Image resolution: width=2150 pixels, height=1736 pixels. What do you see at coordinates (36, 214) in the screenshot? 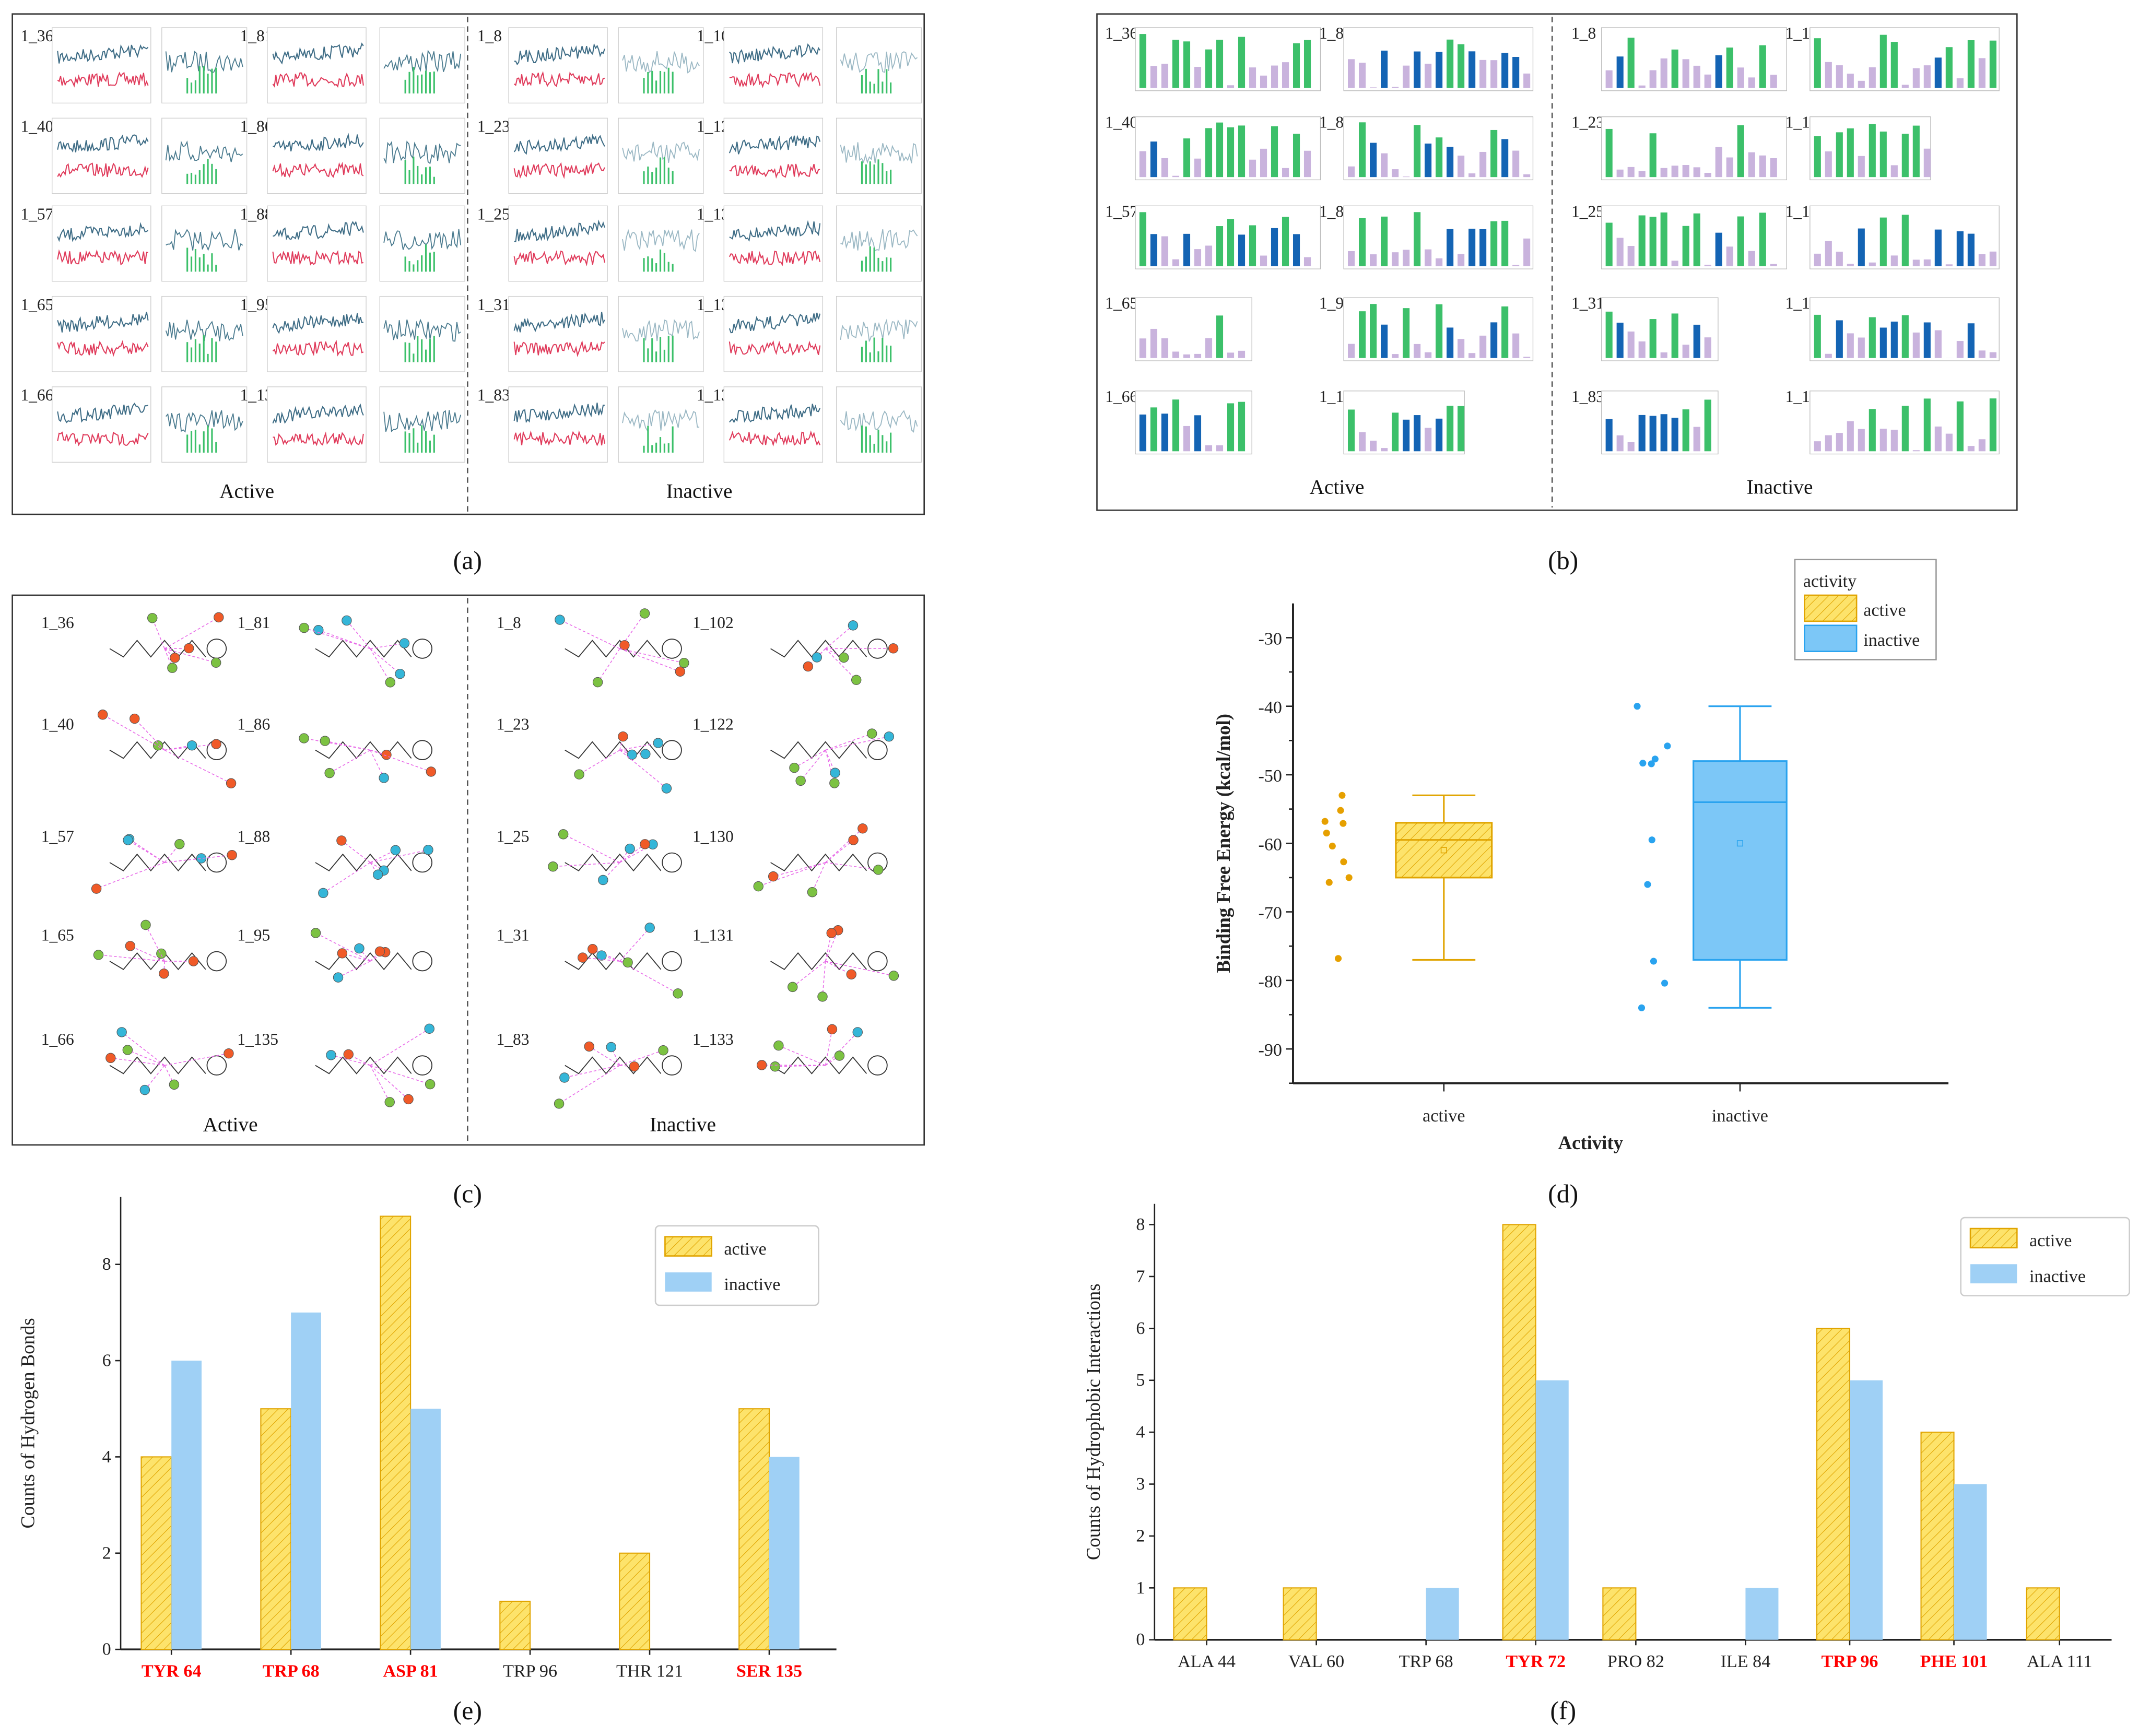
I see `compound-id: 1_57` at bounding box center [36, 214].